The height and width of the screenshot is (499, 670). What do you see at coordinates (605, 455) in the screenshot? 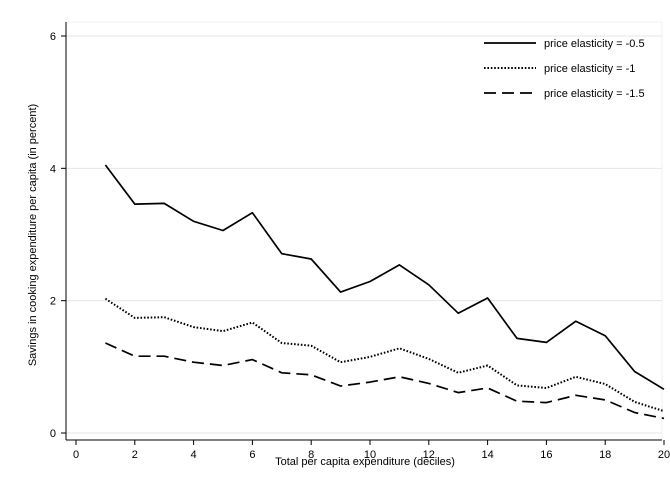
I see `x-tick-label-18: 18` at bounding box center [605, 455].